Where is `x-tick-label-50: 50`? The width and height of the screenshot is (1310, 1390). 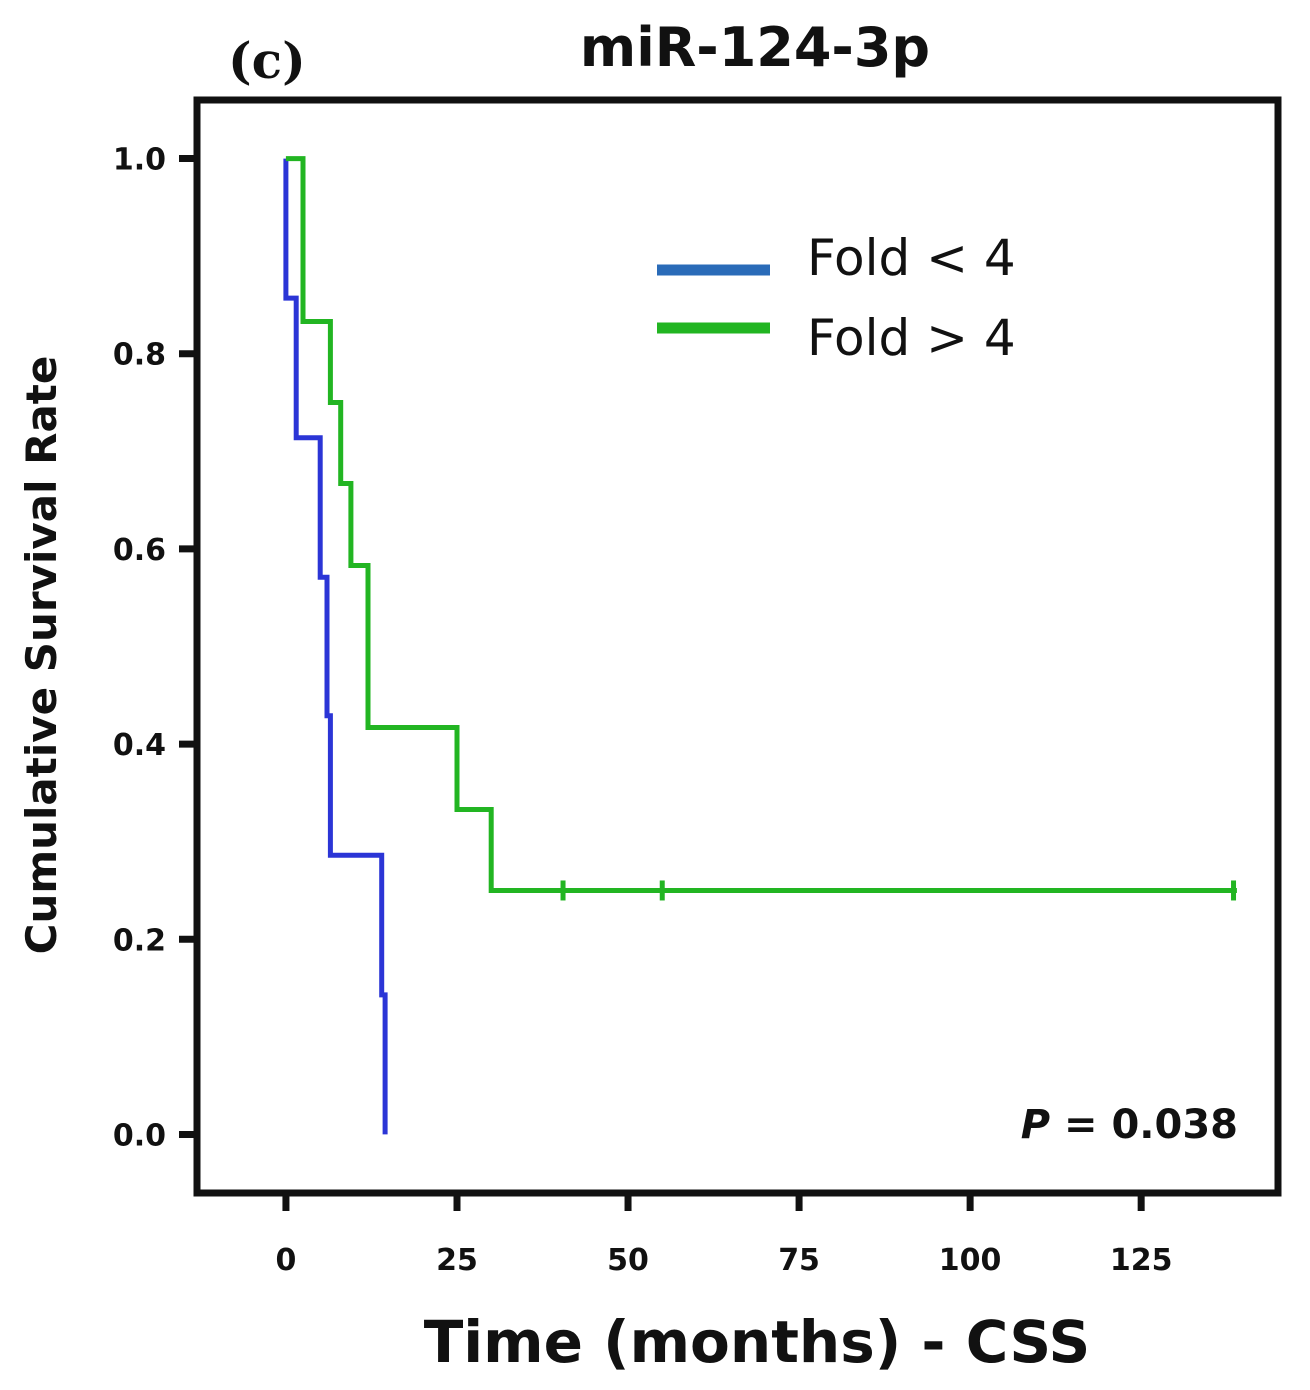 x-tick-label-50: 50 is located at coordinates (628, 1260).